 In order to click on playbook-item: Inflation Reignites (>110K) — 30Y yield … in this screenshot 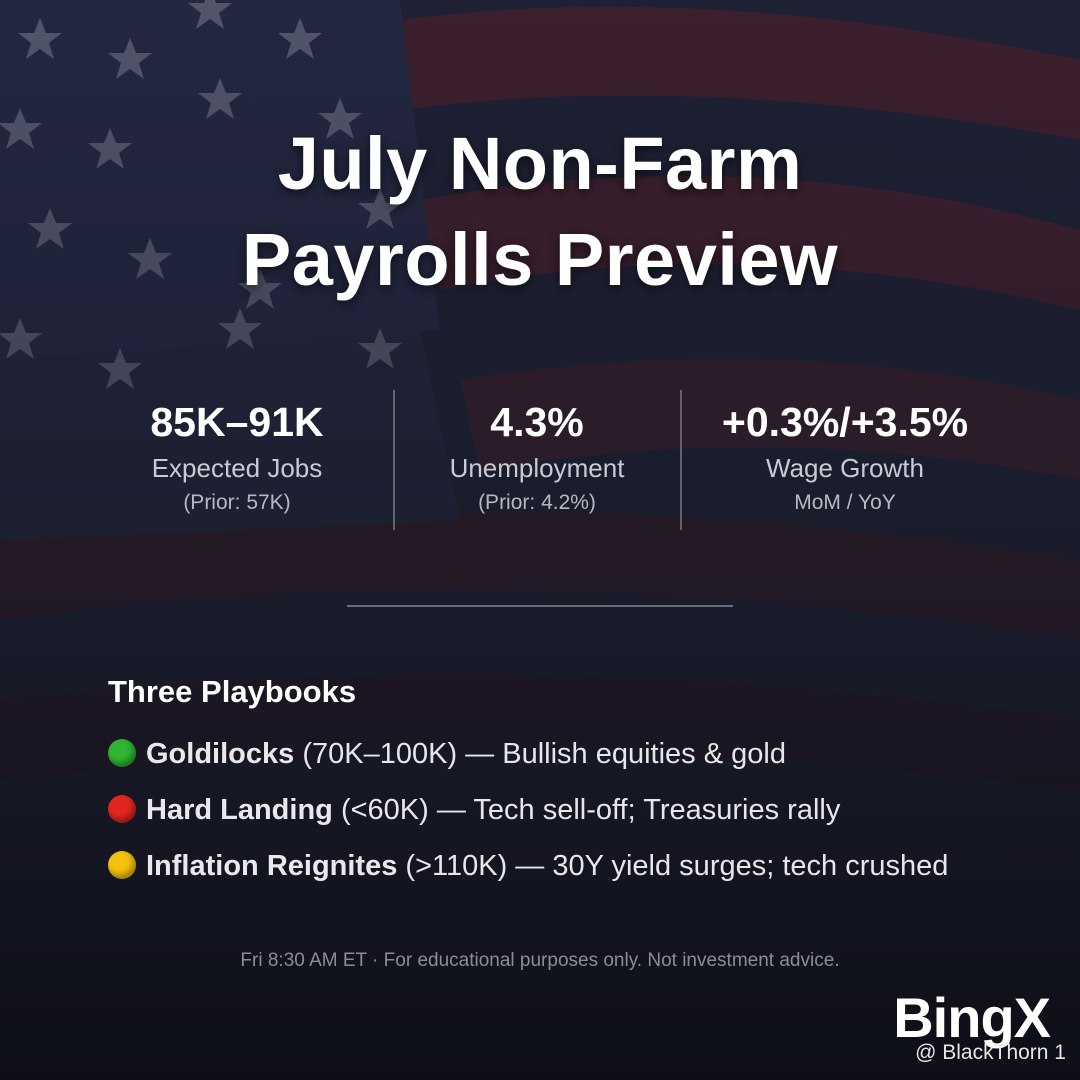, I will do `click(528, 866)`.